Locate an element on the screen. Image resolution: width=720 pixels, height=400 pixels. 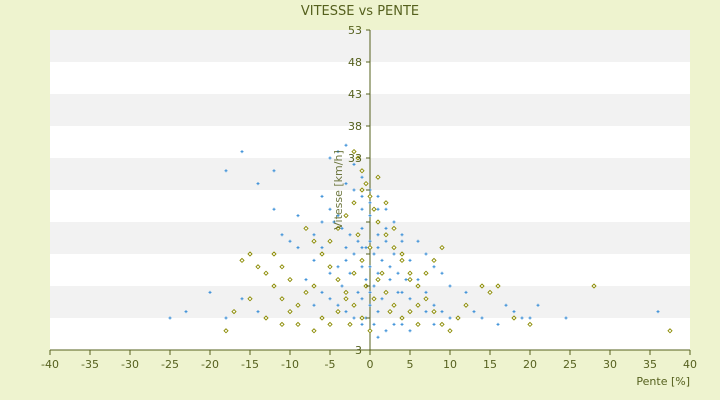
y-tick-label: 3 is located at coordinates (358, 350).